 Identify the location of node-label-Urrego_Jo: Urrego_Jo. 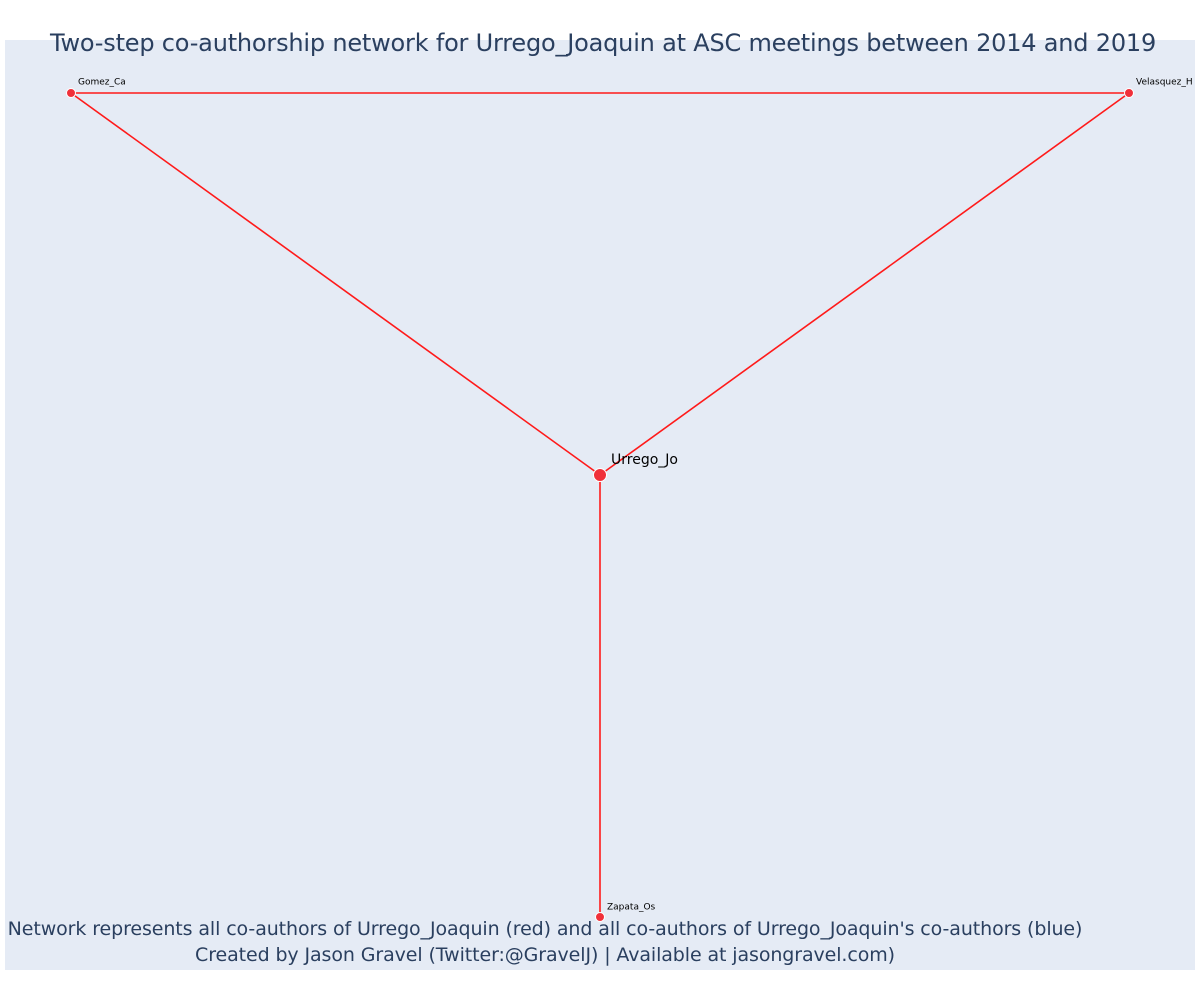
(644, 460).